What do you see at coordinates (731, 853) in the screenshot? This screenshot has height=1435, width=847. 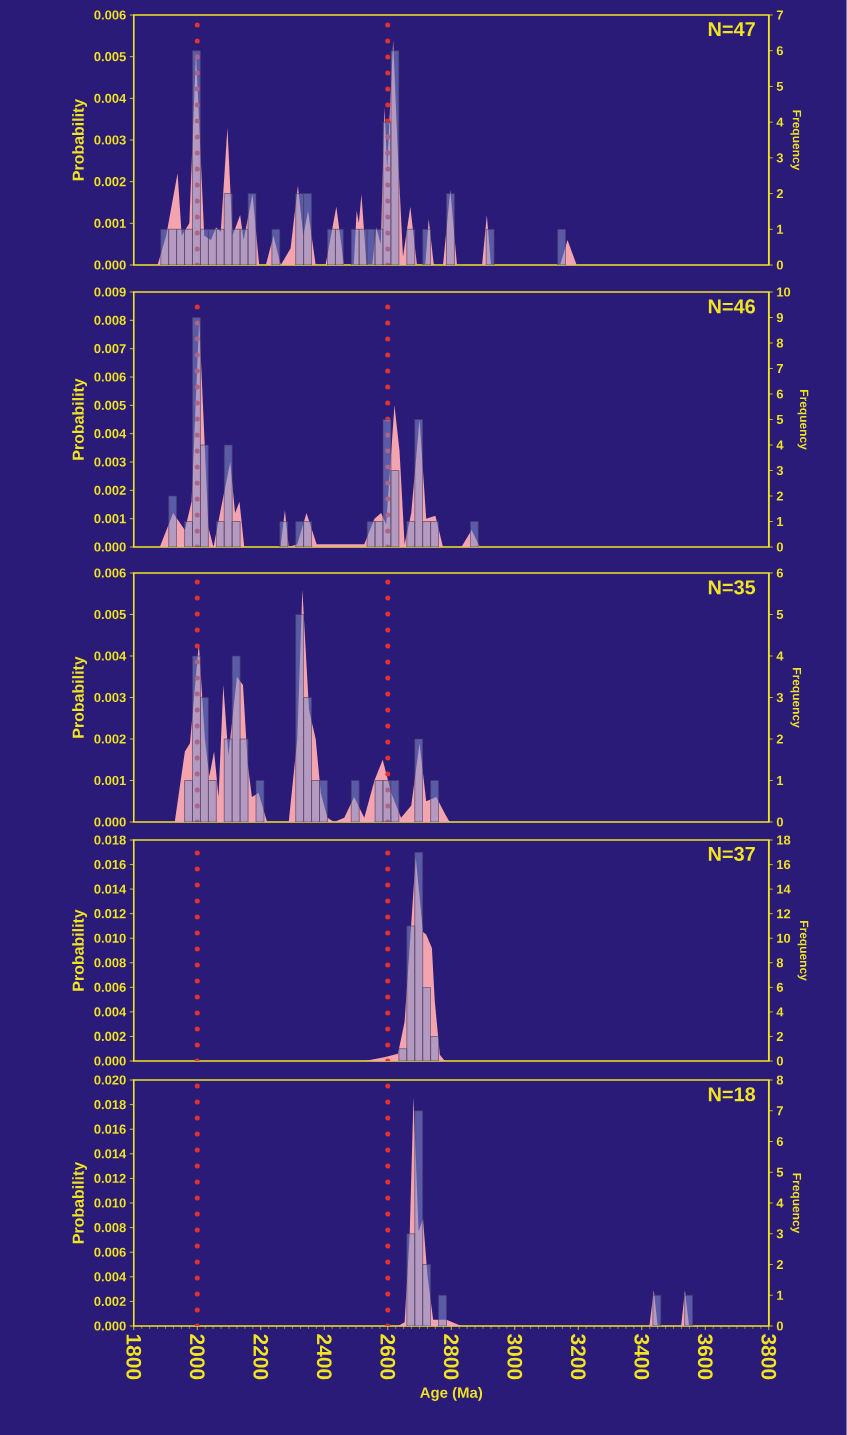 I see `annotation: N=37` at bounding box center [731, 853].